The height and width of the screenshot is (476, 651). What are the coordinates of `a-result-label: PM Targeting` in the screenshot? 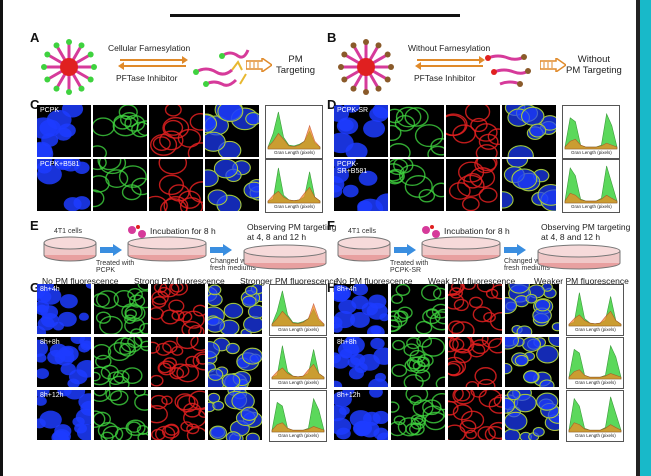 It's located at (296, 65).